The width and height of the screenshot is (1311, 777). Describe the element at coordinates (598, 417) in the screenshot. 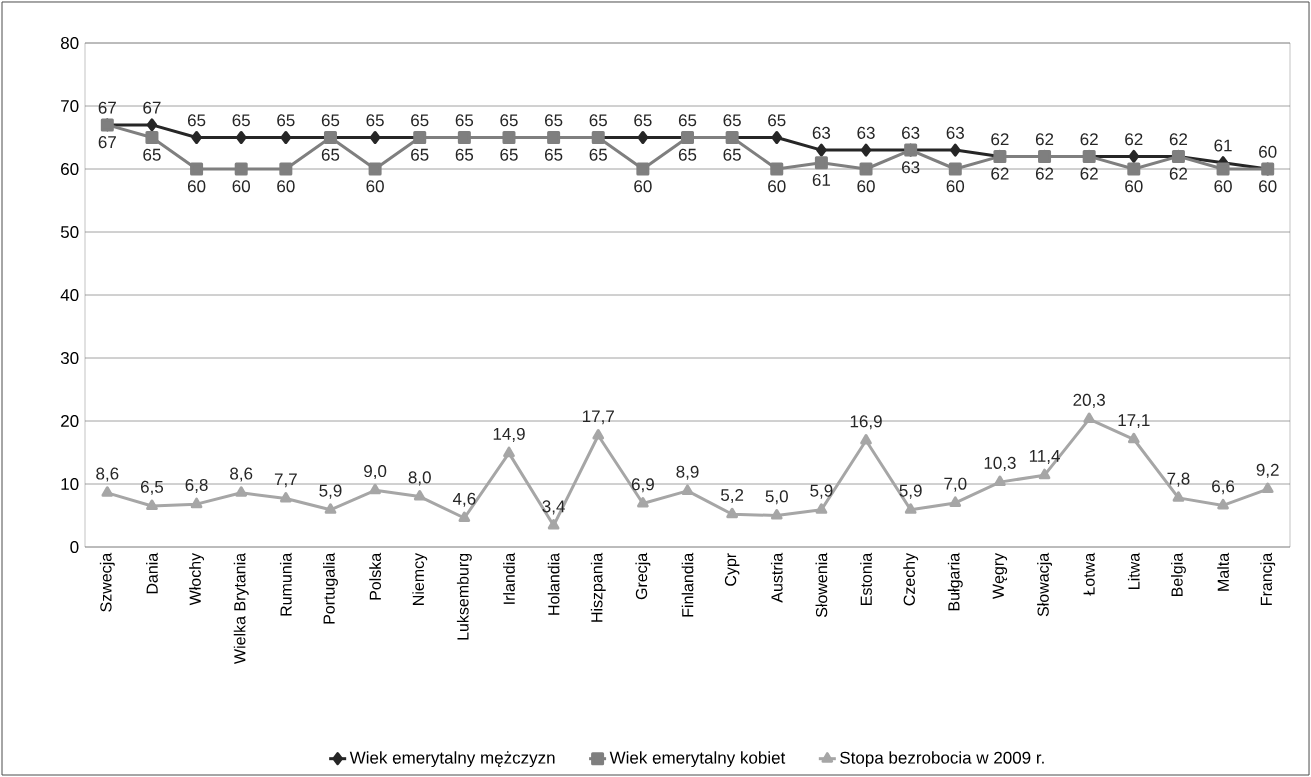

I see `data-label: 17,7` at that location.